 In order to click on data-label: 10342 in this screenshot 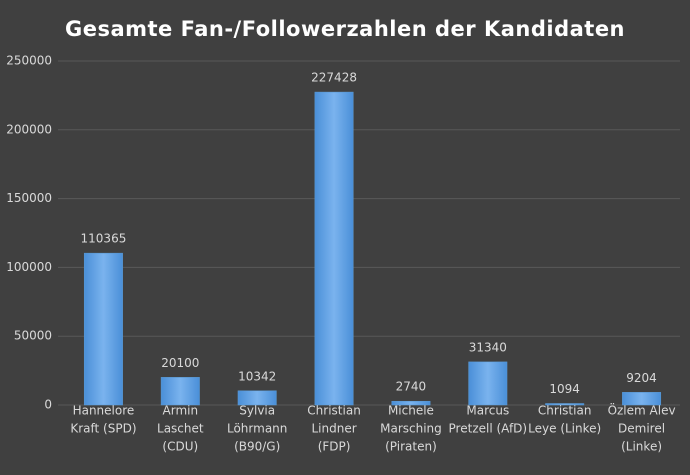, I will do `click(257, 376)`.